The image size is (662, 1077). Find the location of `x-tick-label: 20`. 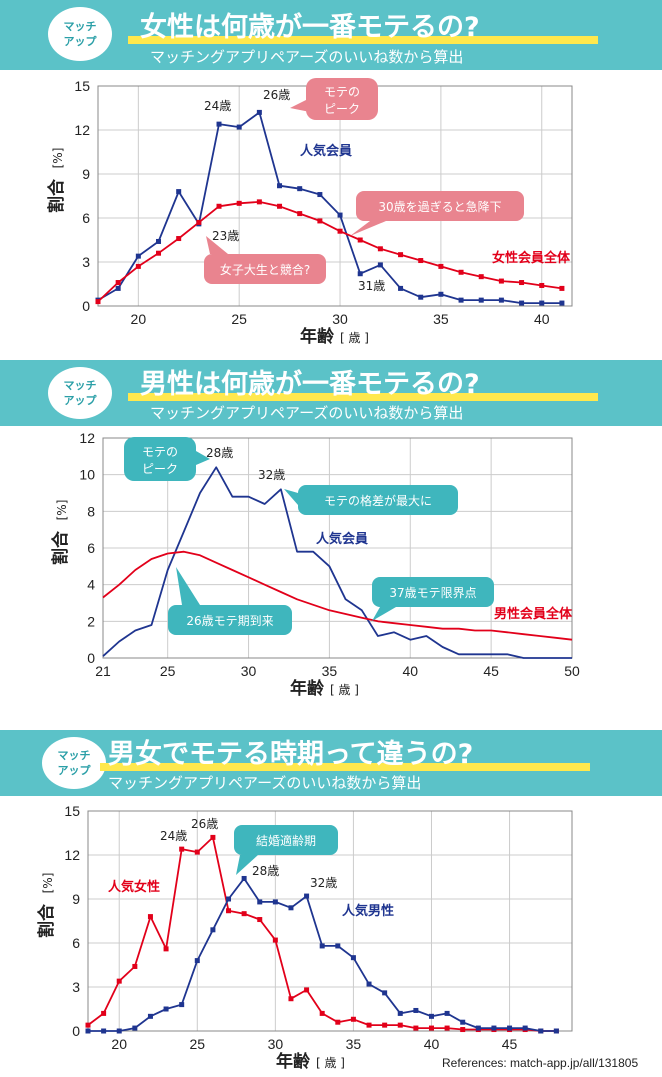

x-tick-label: 20 is located at coordinates (139, 319).